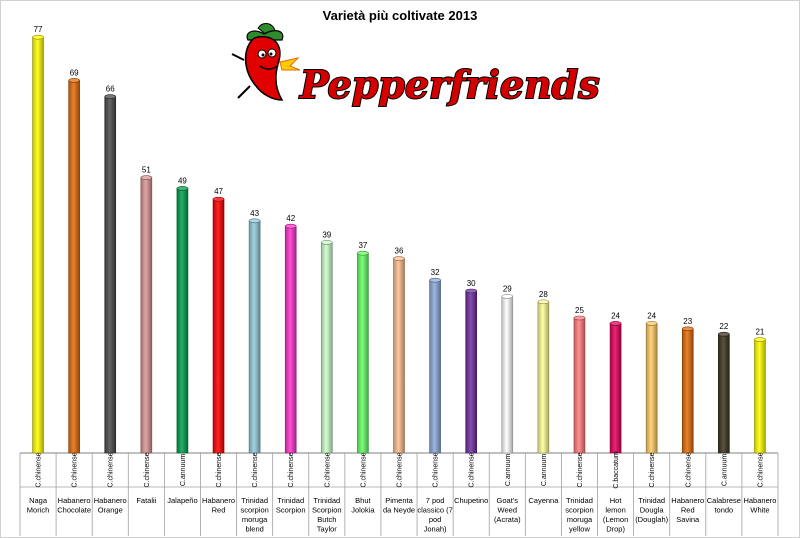 Image resolution: width=800 pixels, height=538 pixels. I want to click on logo-text: Pepperfriends, so click(449, 84).